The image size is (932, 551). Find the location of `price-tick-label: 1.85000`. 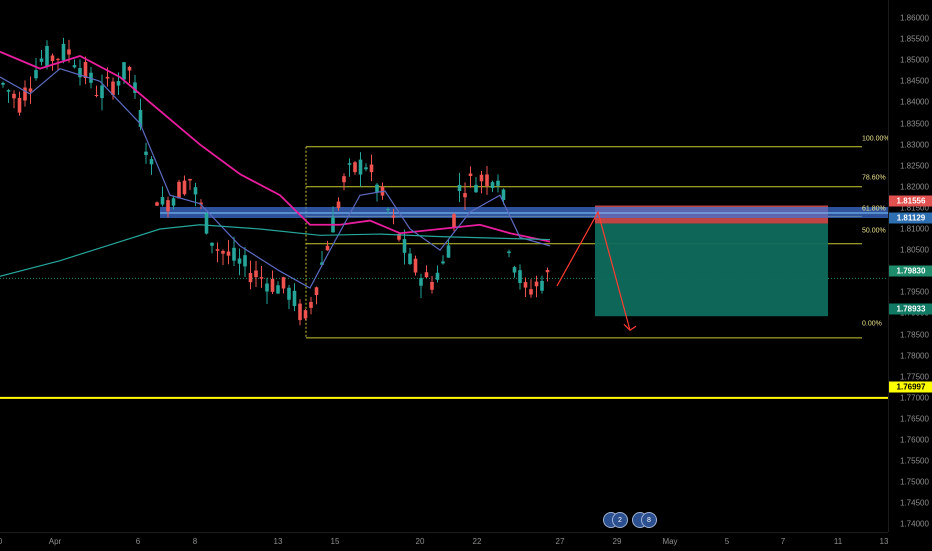

price-tick-label: 1.85000 is located at coordinates (914, 60).